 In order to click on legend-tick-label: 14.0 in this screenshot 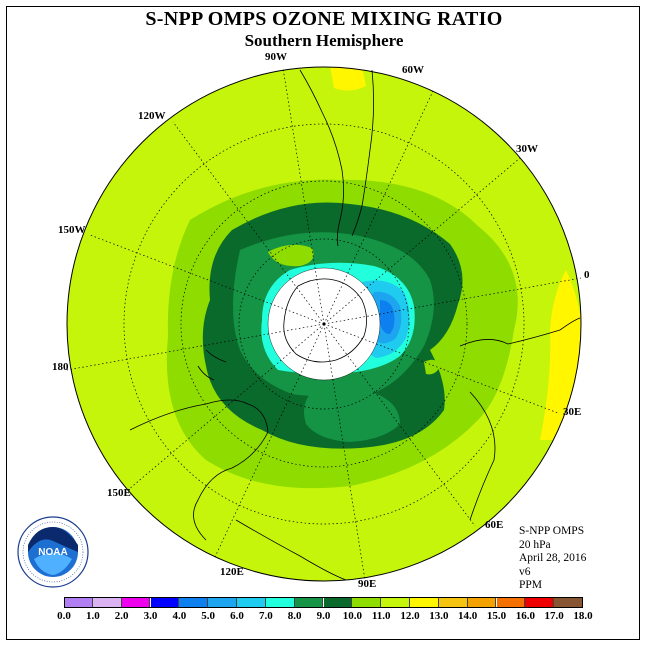, I will do `click(468, 616)`.